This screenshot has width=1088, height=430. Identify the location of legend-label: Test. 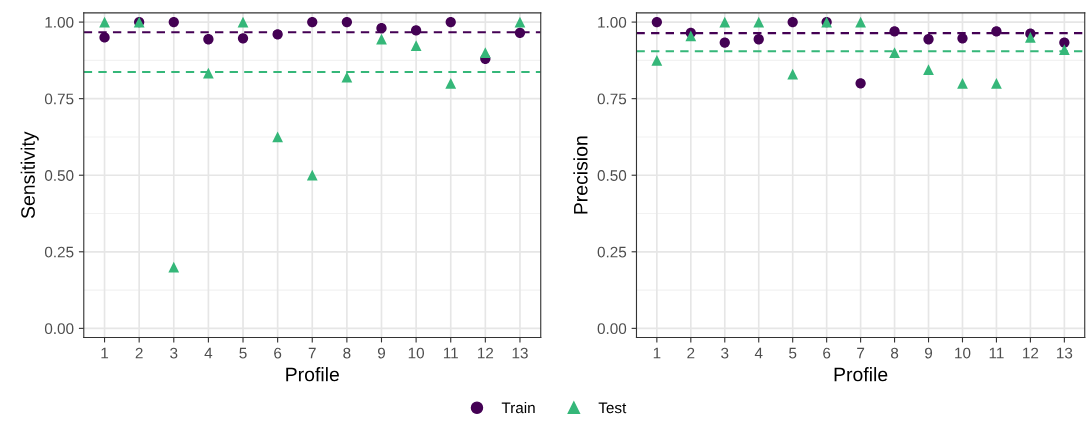
(612, 408).